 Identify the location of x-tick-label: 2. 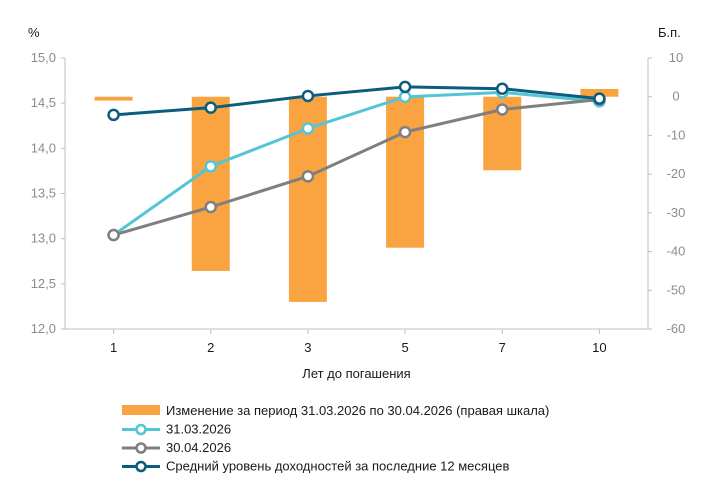
(210, 347).